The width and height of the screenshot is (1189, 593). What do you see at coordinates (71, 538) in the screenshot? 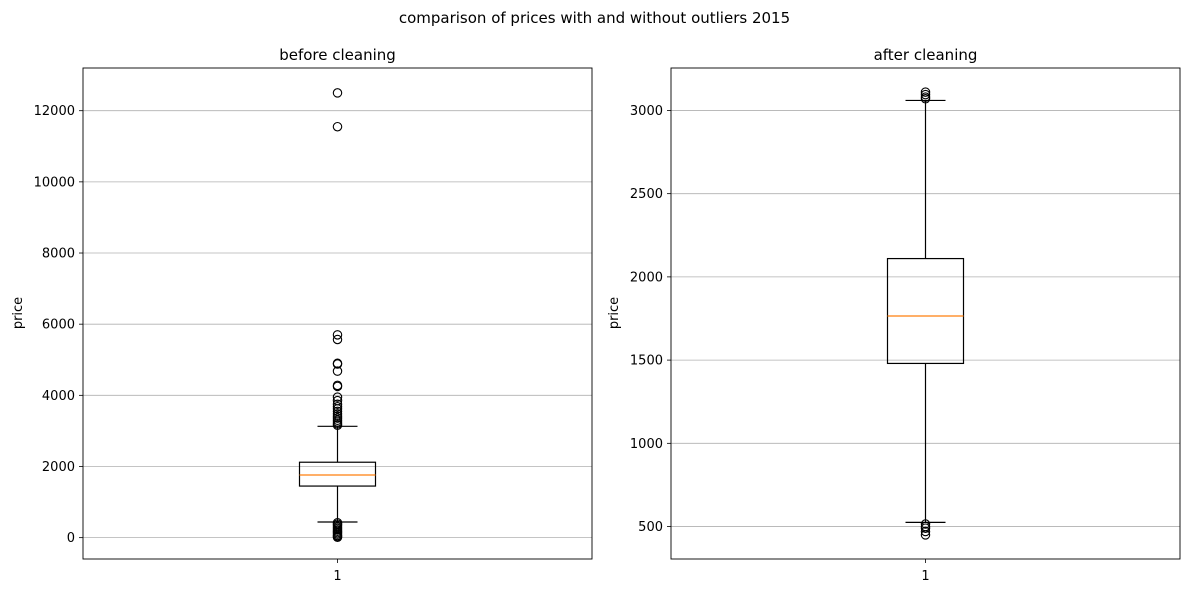
I see `y-tick-label: 0` at bounding box center [71, 538].